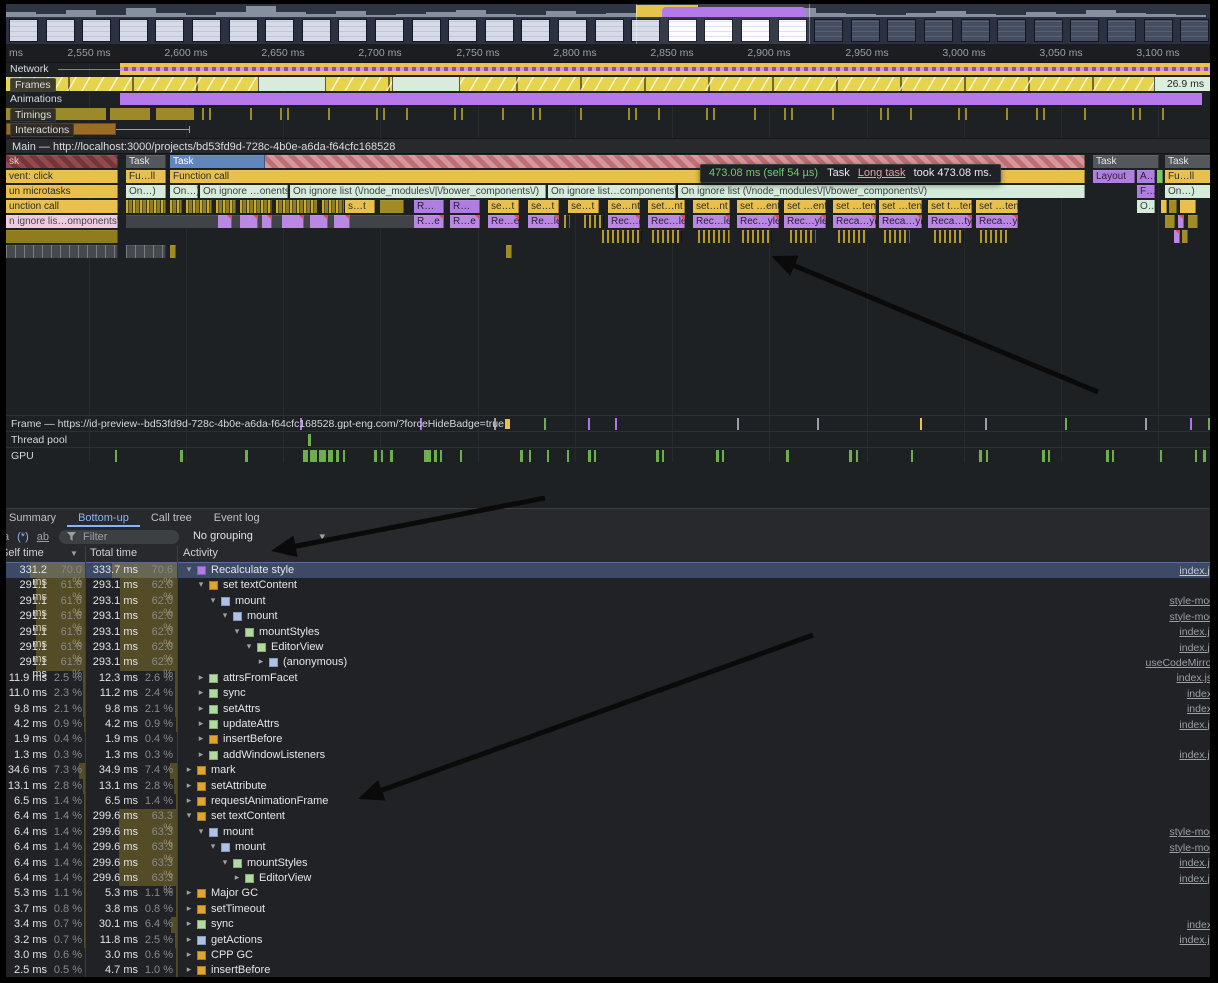 This screenshot has height=983, width=1218. I want to click on grouping-dropdown: No grouping ▾, so click(259, 536).